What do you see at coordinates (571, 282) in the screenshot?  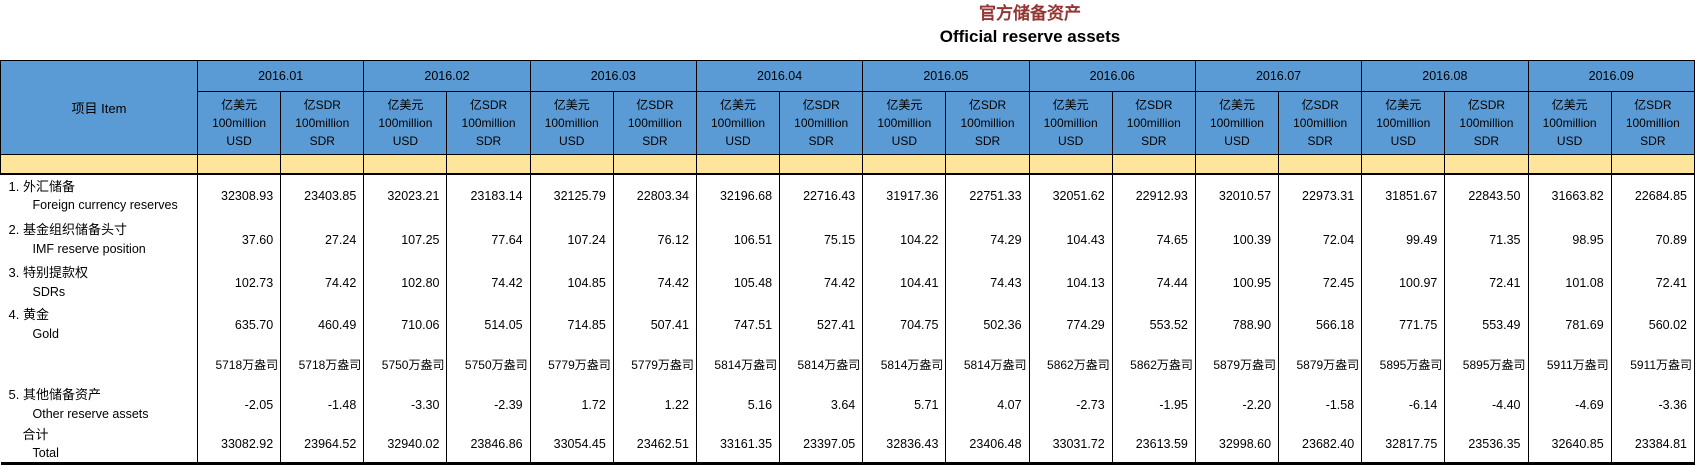 I see `value-cell: 104.85` at bounding box center [571, 282].